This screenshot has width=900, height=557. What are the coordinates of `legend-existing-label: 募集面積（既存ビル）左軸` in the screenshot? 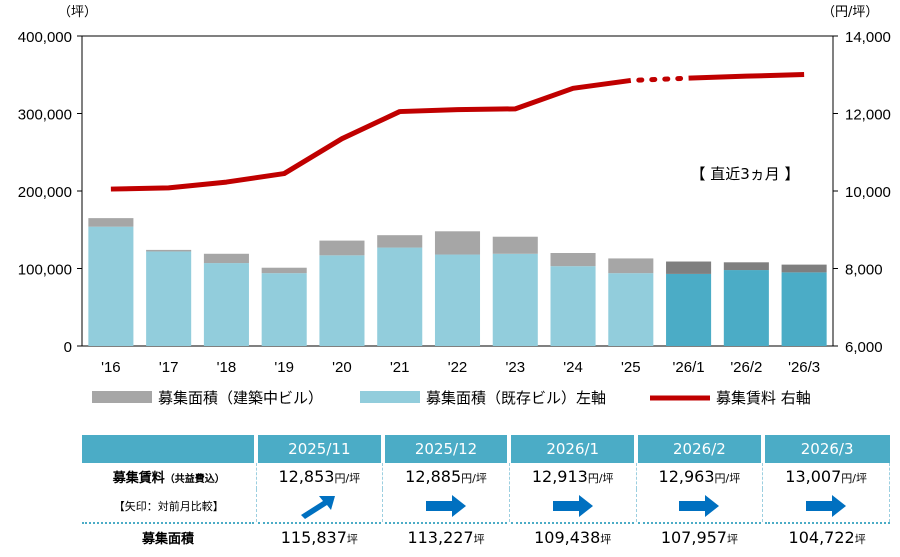 It's located at (516, 398).